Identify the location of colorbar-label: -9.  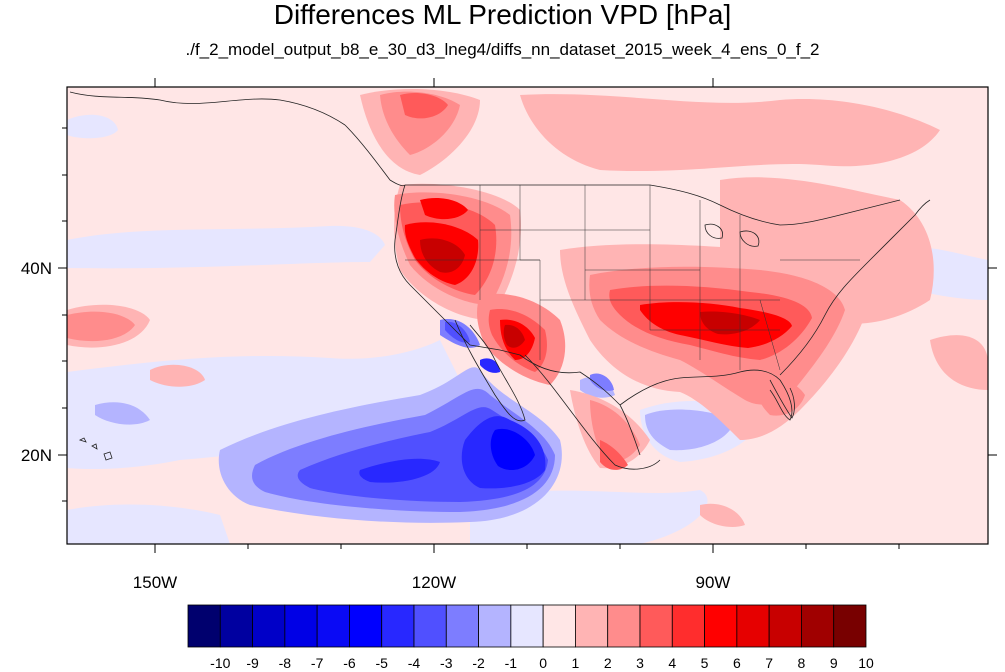
(252, 663).